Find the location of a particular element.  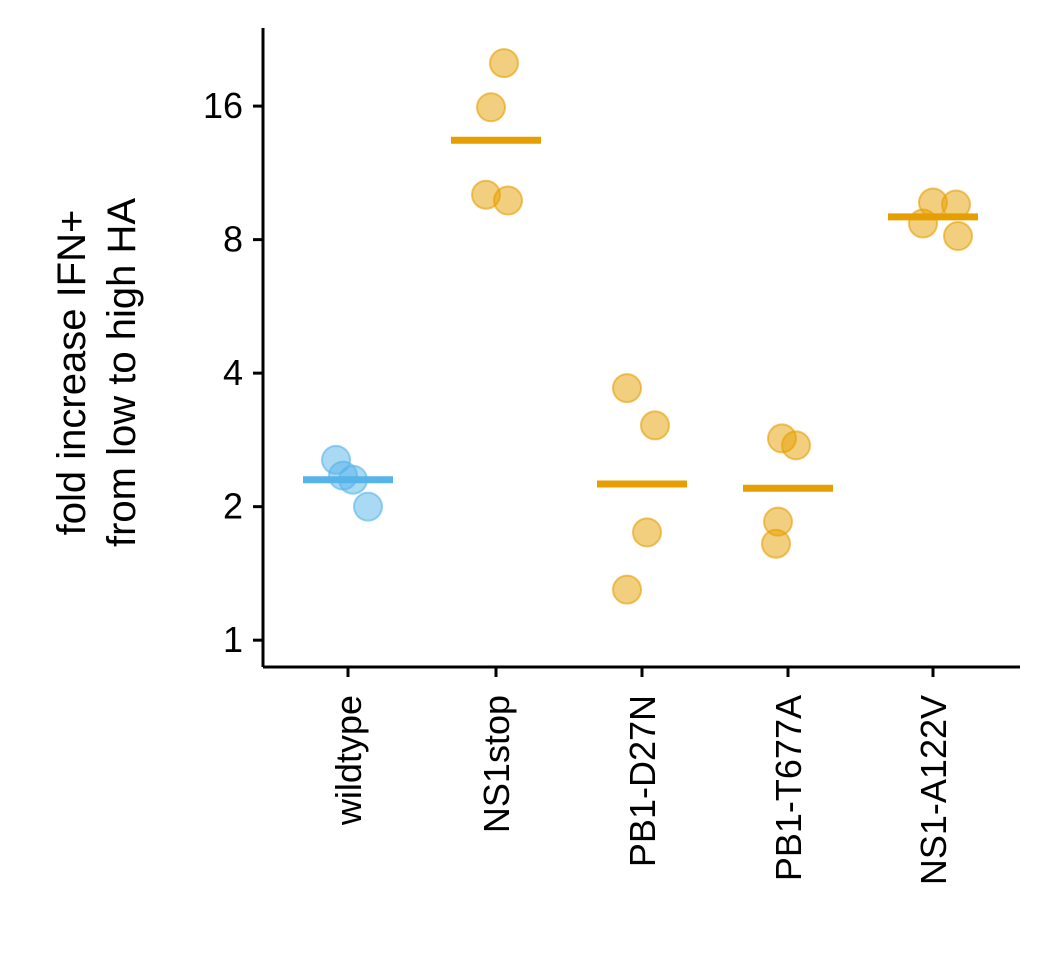

y-tick-label: 16 is located at coordinates (223, 105).